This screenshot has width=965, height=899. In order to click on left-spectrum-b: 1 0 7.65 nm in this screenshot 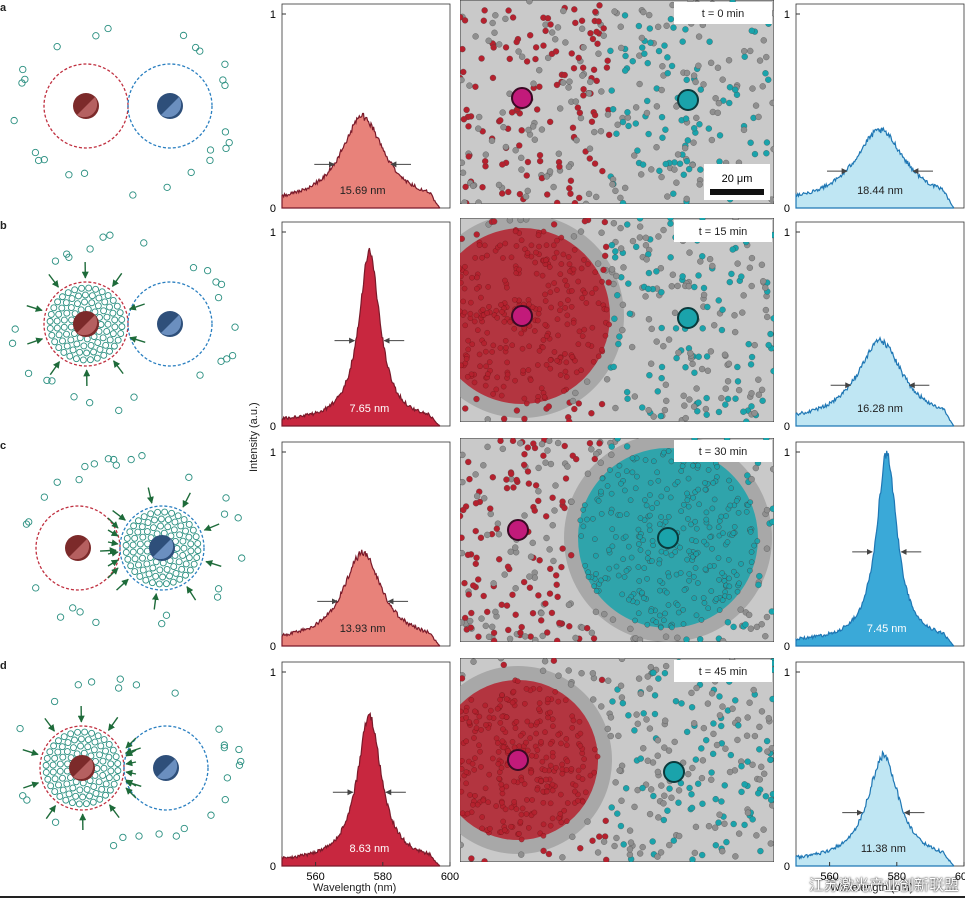, I will do `click(360, 327)`.